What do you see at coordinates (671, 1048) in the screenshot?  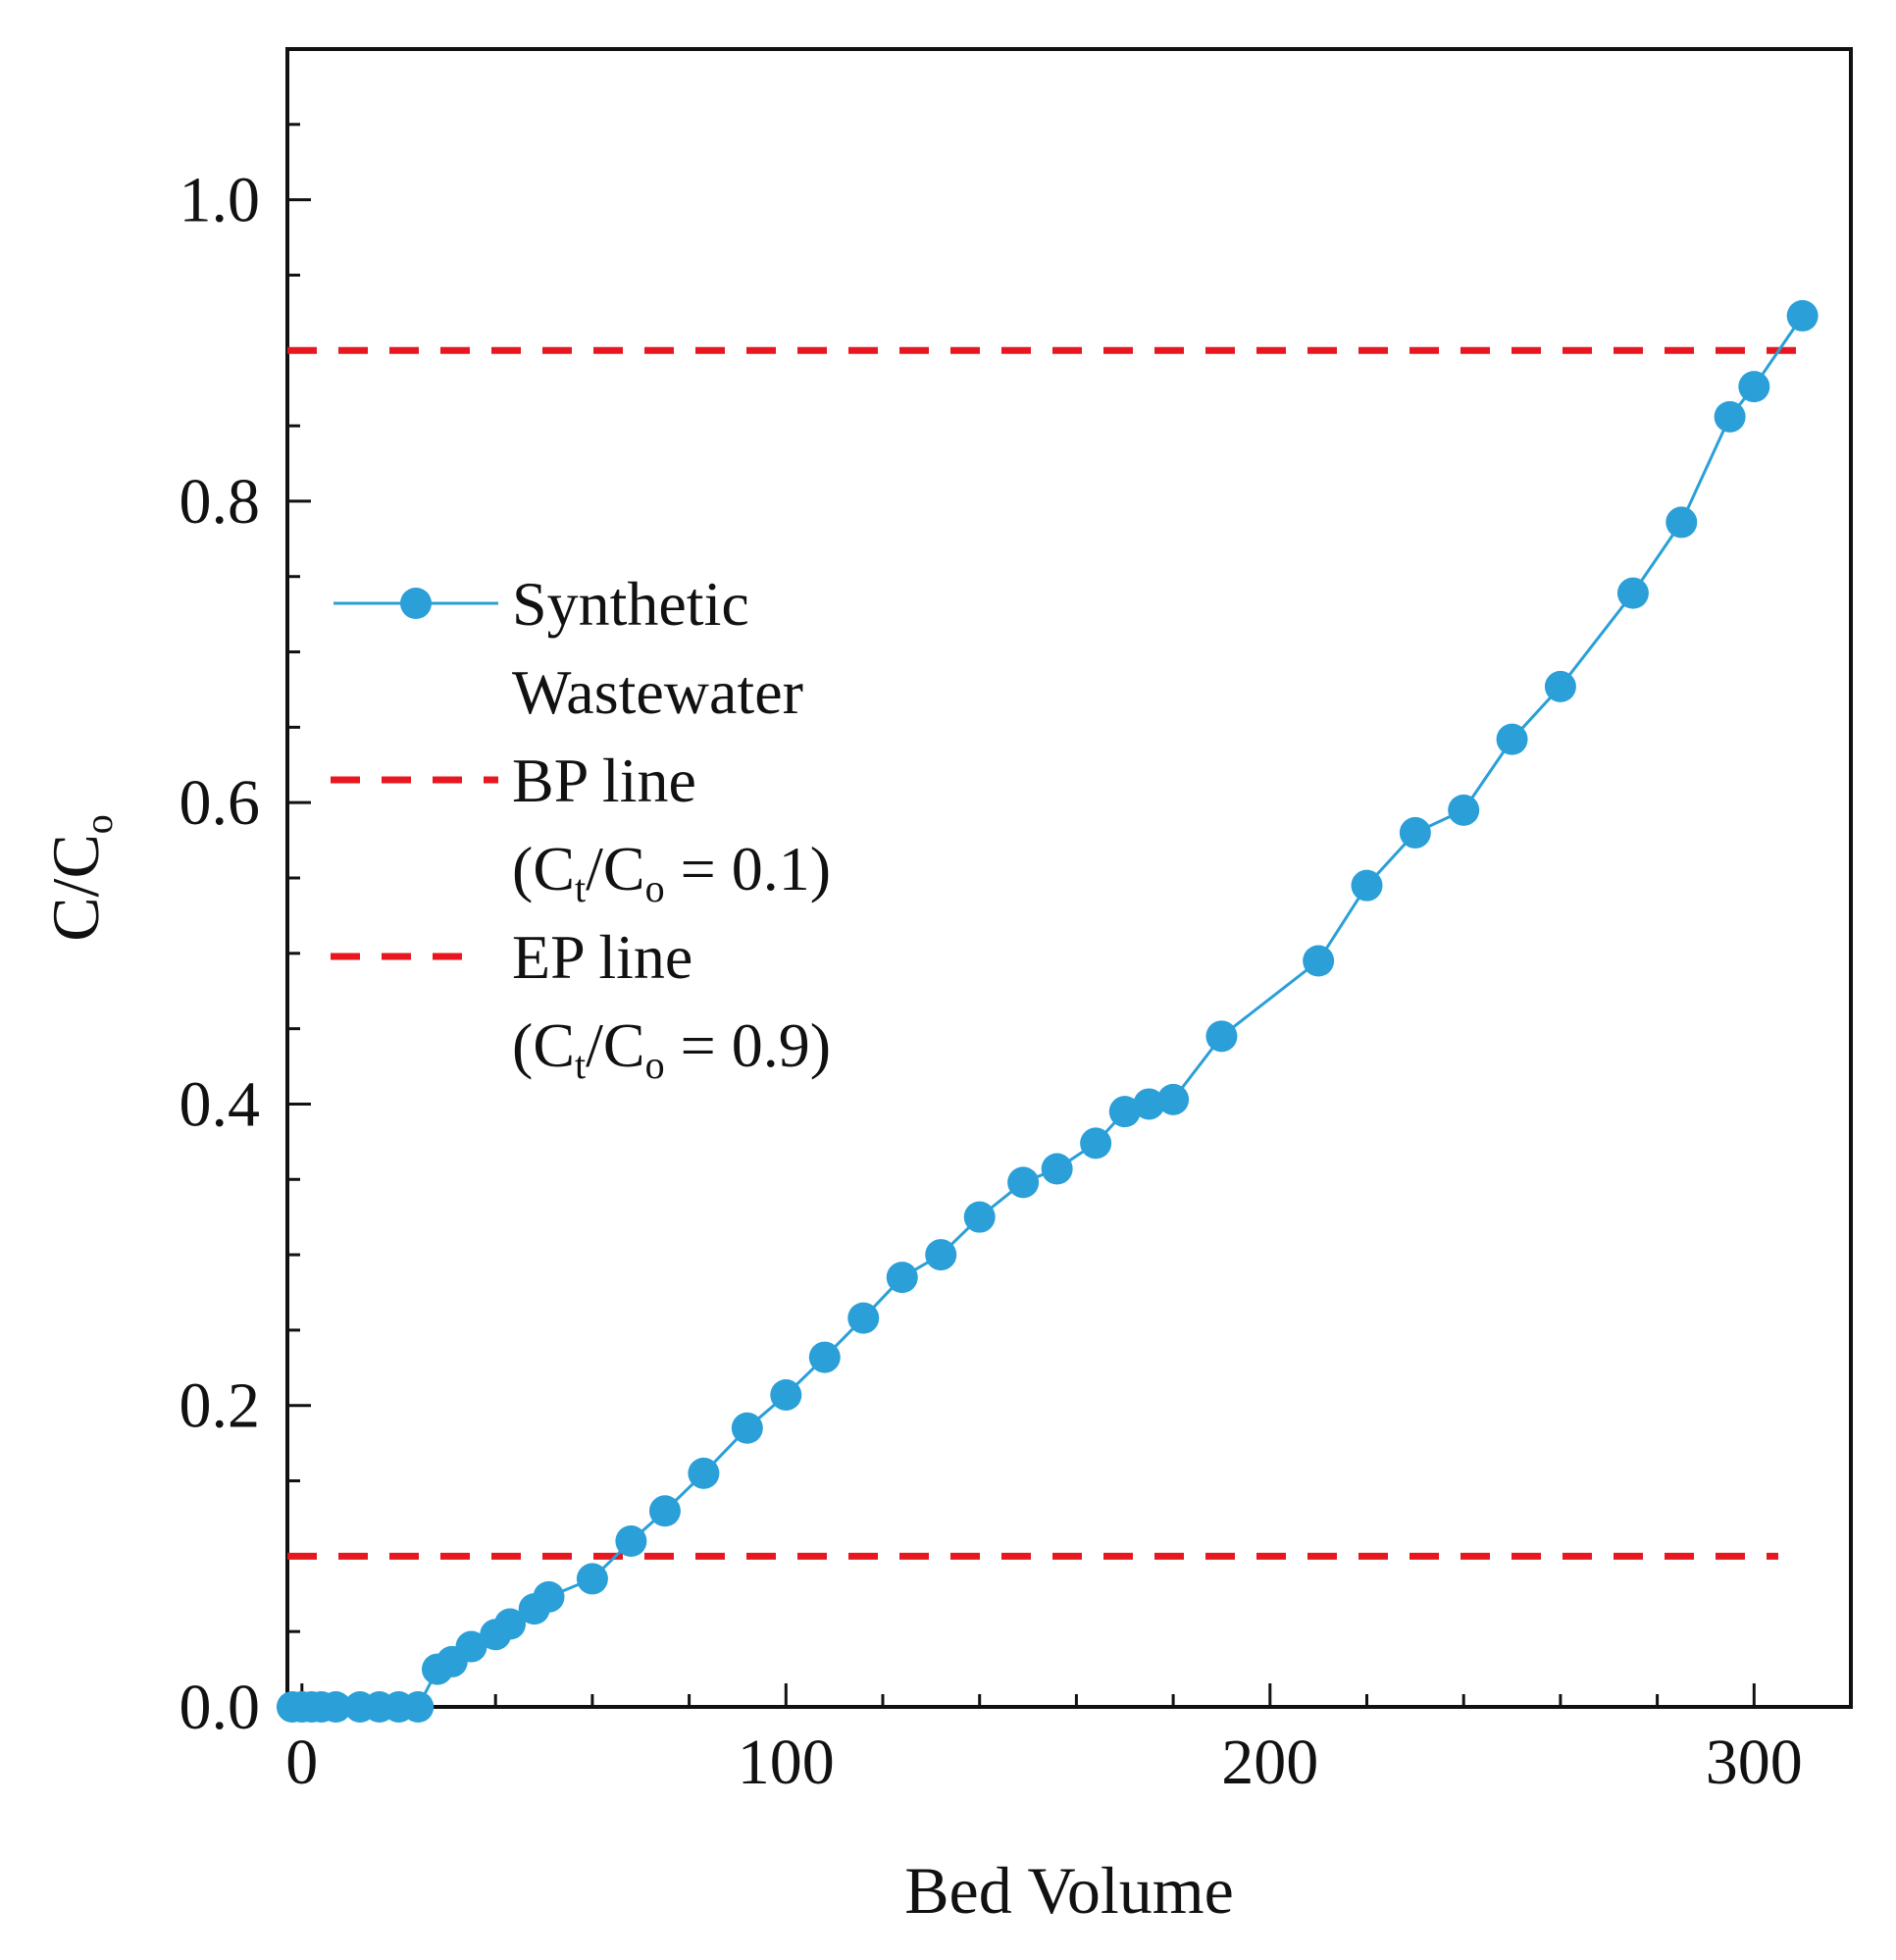 I see `legend-label-ep-2: (Ct/Co = 0.9)` at bounding box center [671, 1048].